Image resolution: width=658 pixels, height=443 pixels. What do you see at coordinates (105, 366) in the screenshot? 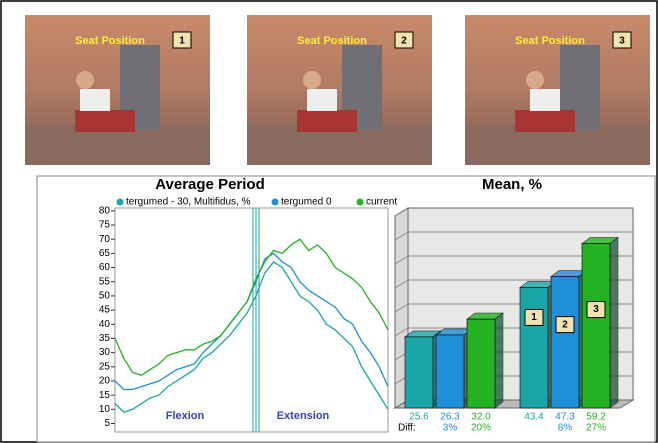
I see `y-tick-label: 25` at bounding box center [105, 366].